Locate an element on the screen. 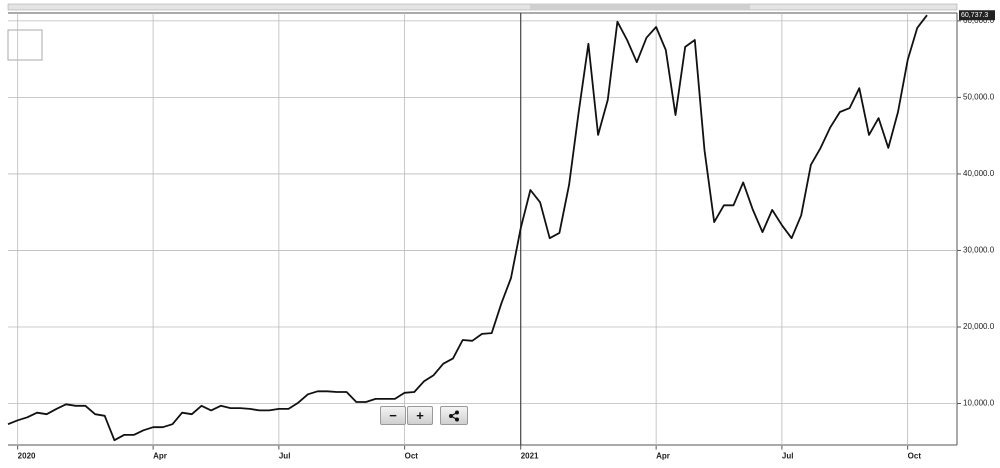  y-tick-label: 20,000.0 is located at coordinates (979, 326).